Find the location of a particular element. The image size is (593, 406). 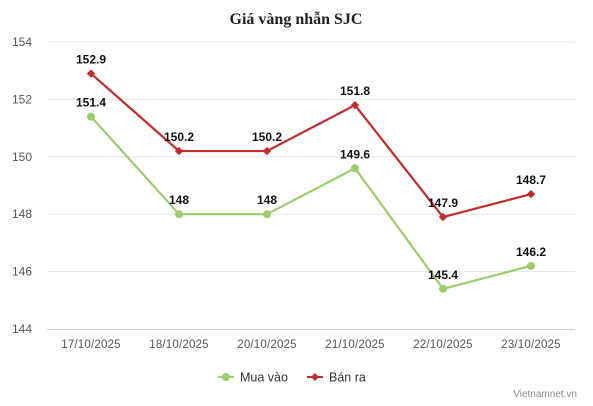

x-tick-label: 22/10/2025 is located at coordinates (443, 345).